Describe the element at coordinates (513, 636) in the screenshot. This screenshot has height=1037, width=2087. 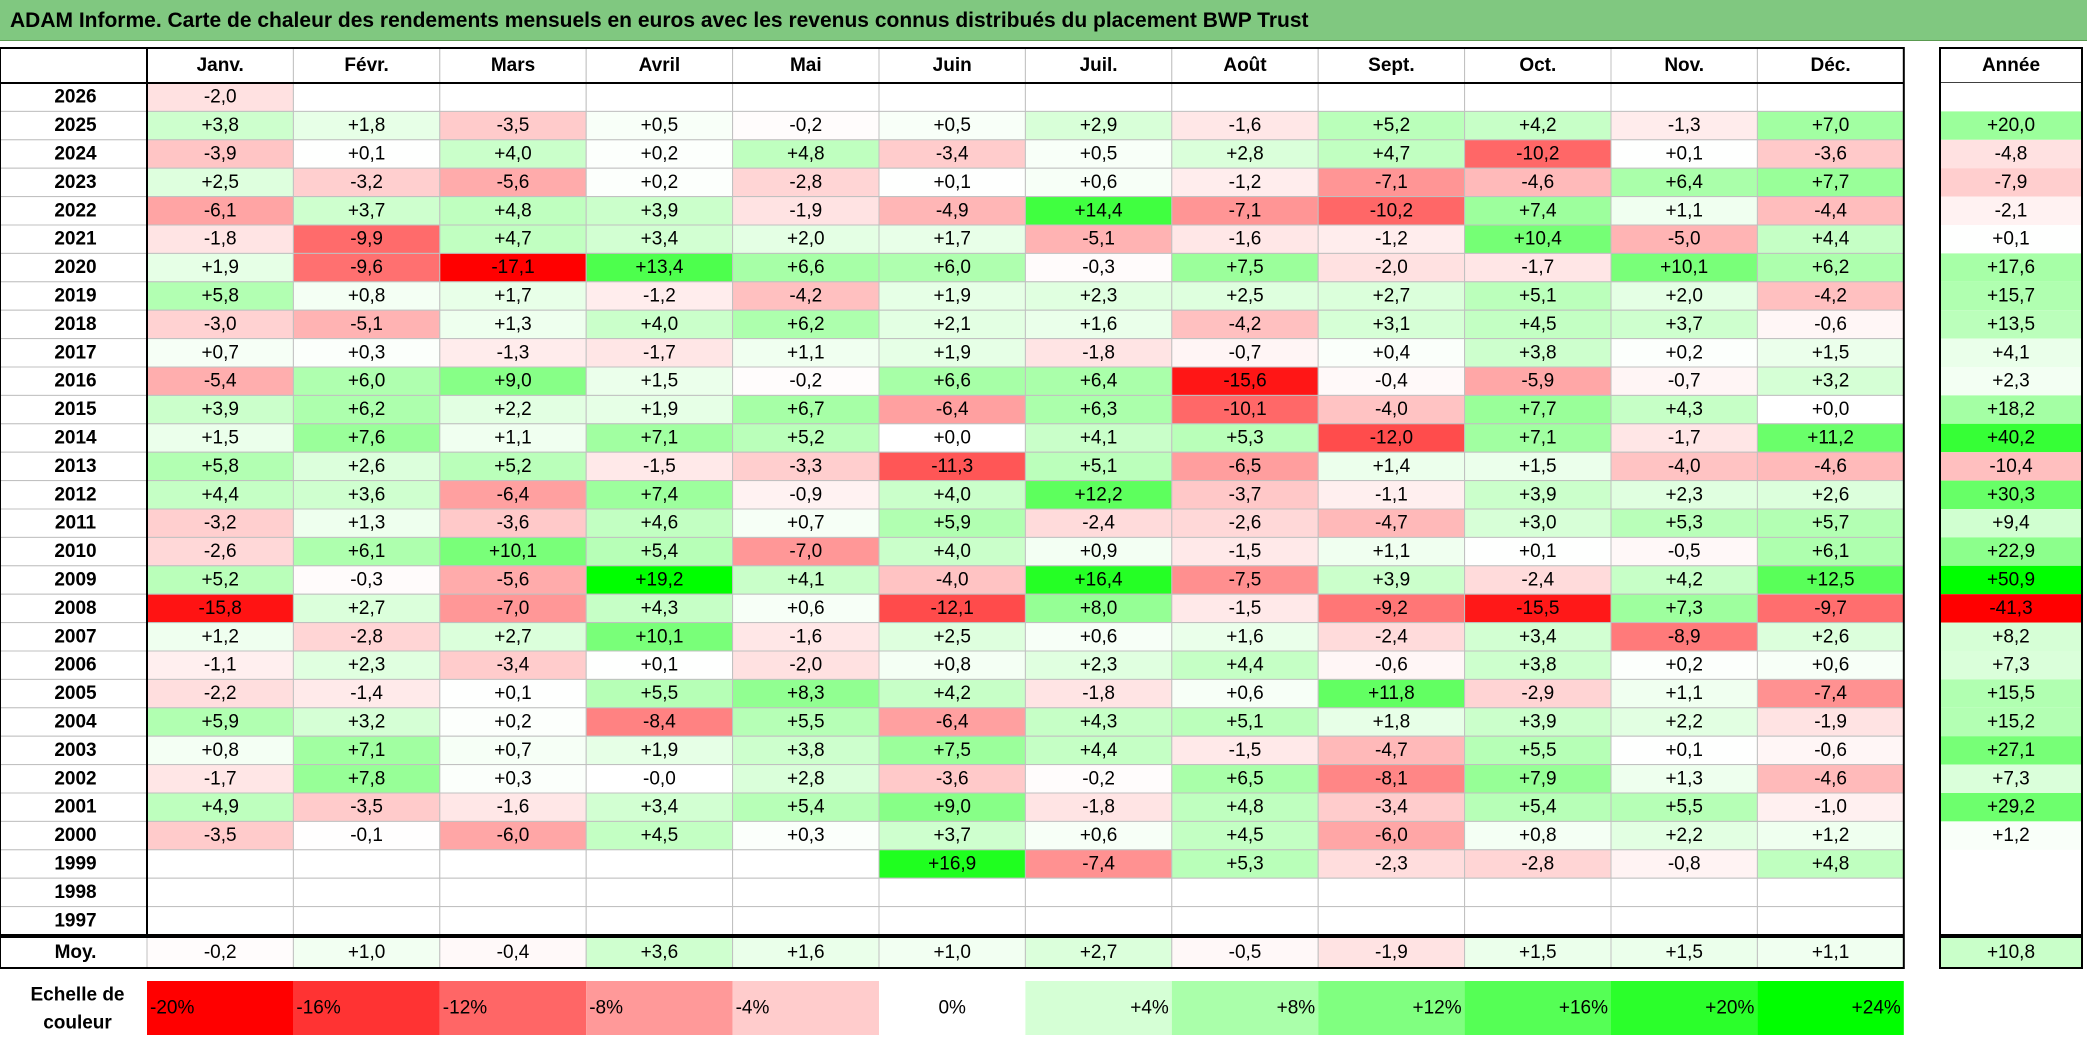
I see `cell-value: +2,7` at that location.